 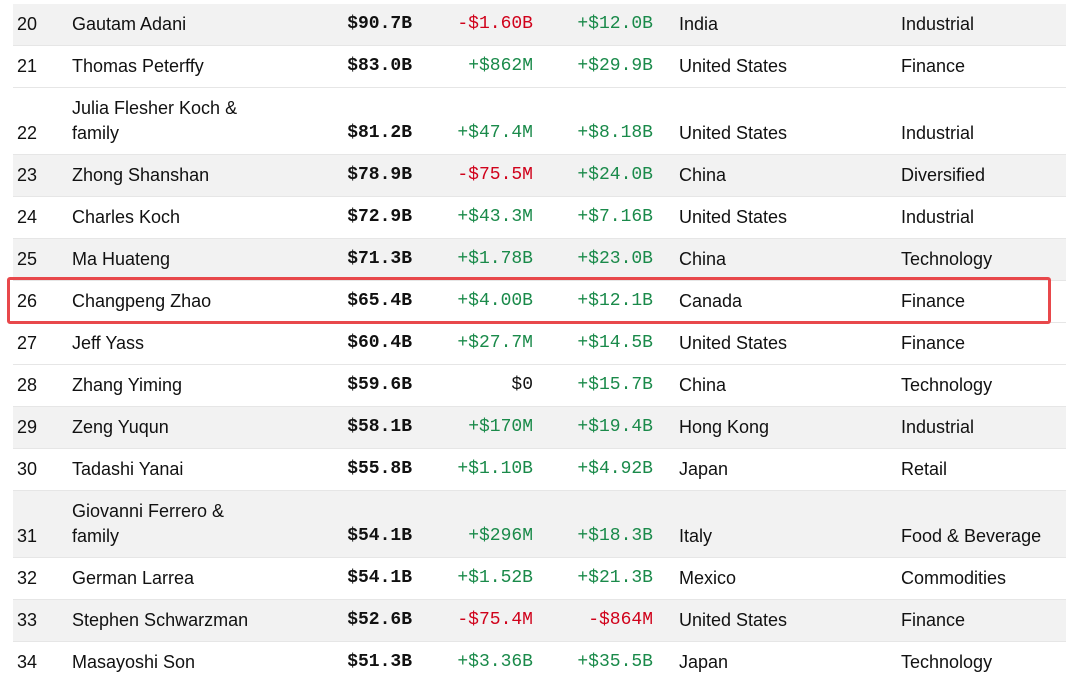 I want to click on name-cell: Stephen Schwarzman, so click(x=186, y=621).